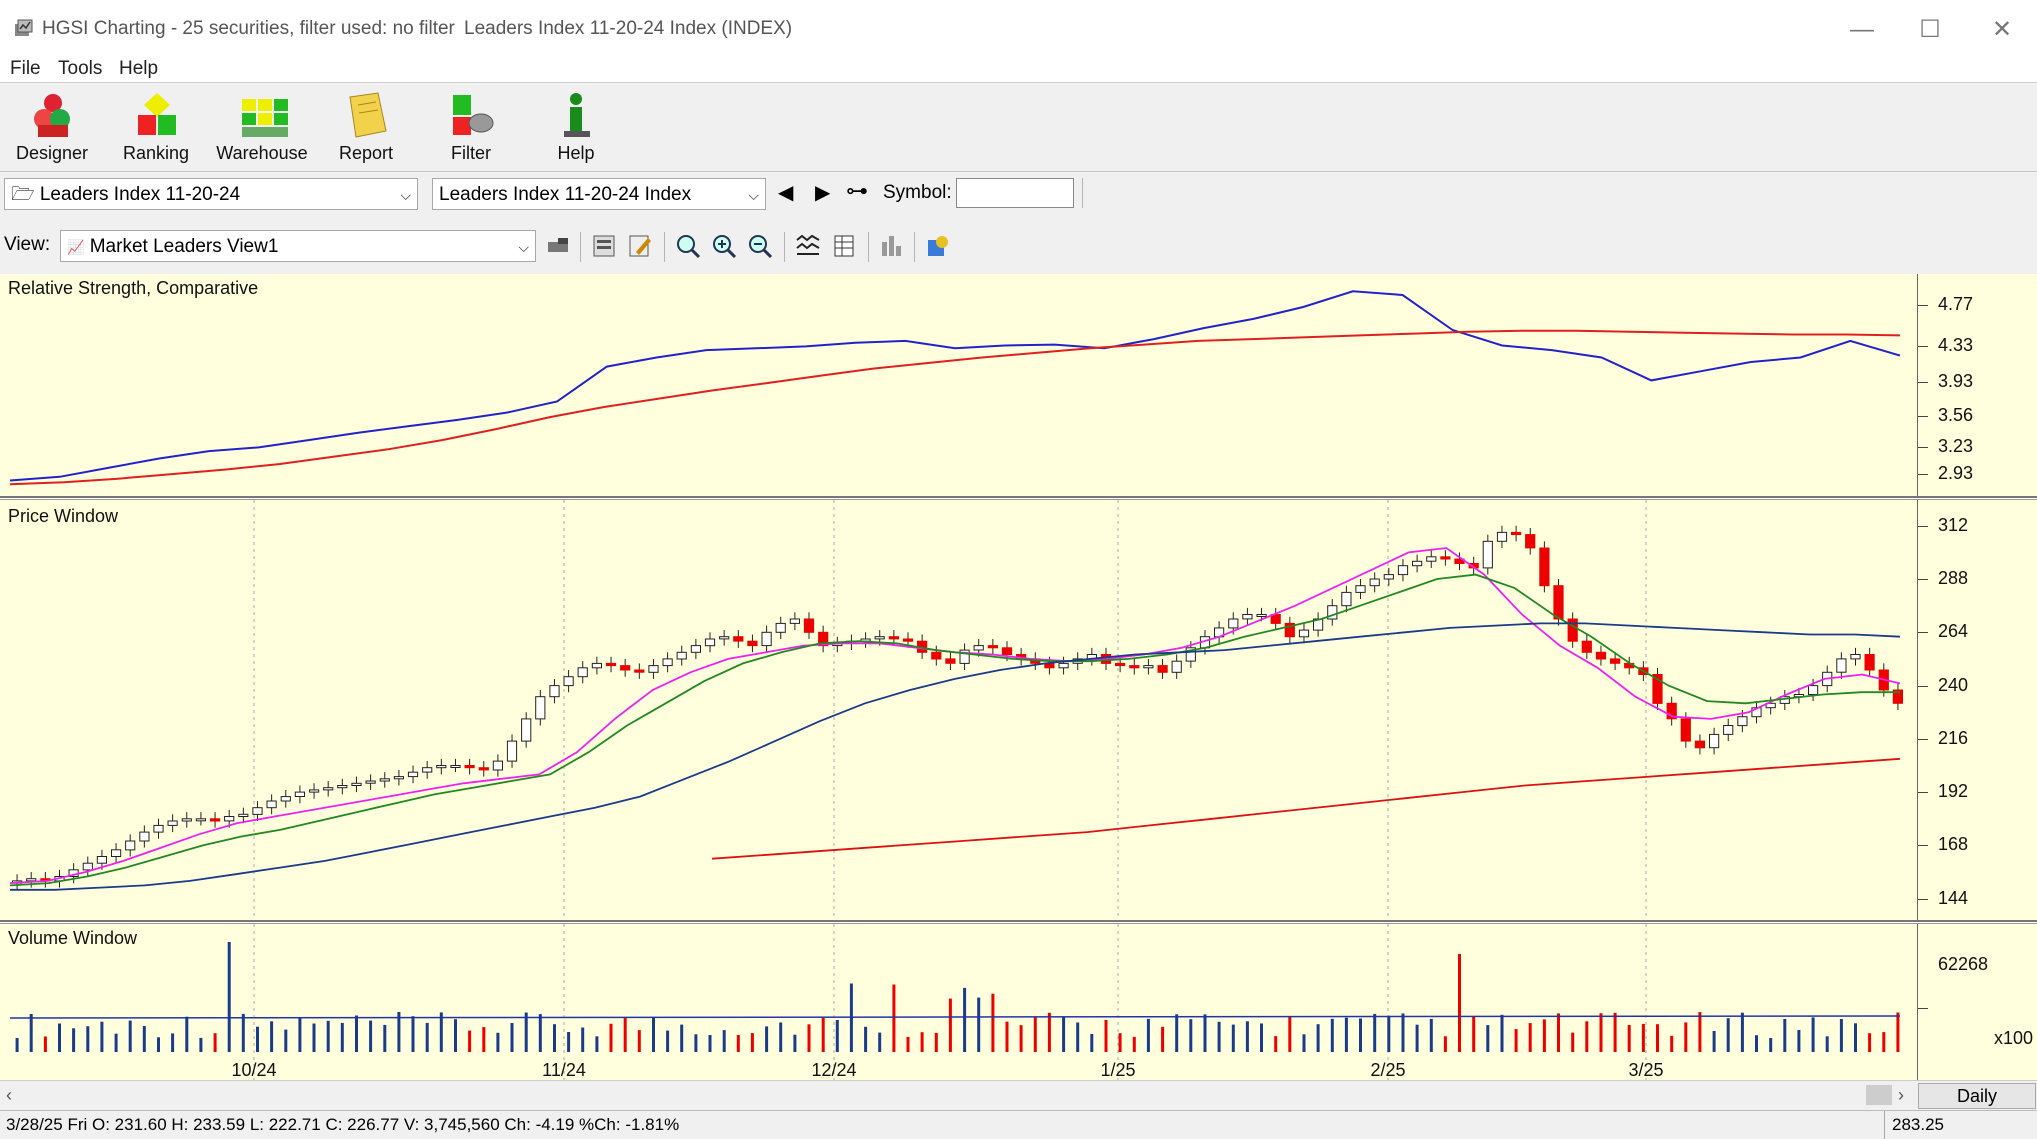 The height and width of the screenshot is (1139, 2037). Describe the element at coordinates (1884, 1125) in the screenshot. I see `status-divider` at that location.